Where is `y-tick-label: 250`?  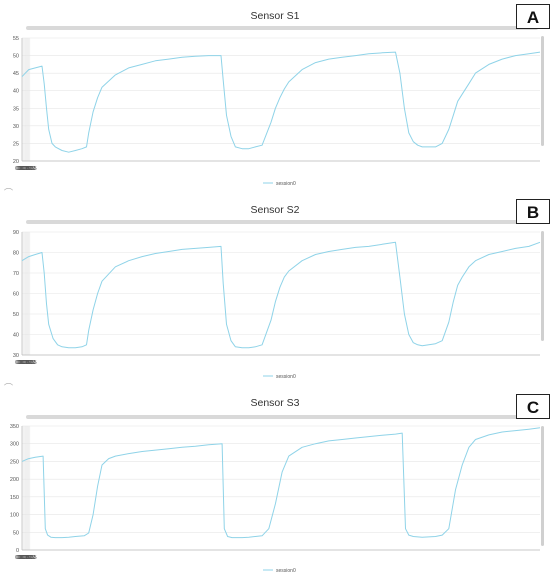 y-tick-label: 250 is located at coordinates (14, 462).